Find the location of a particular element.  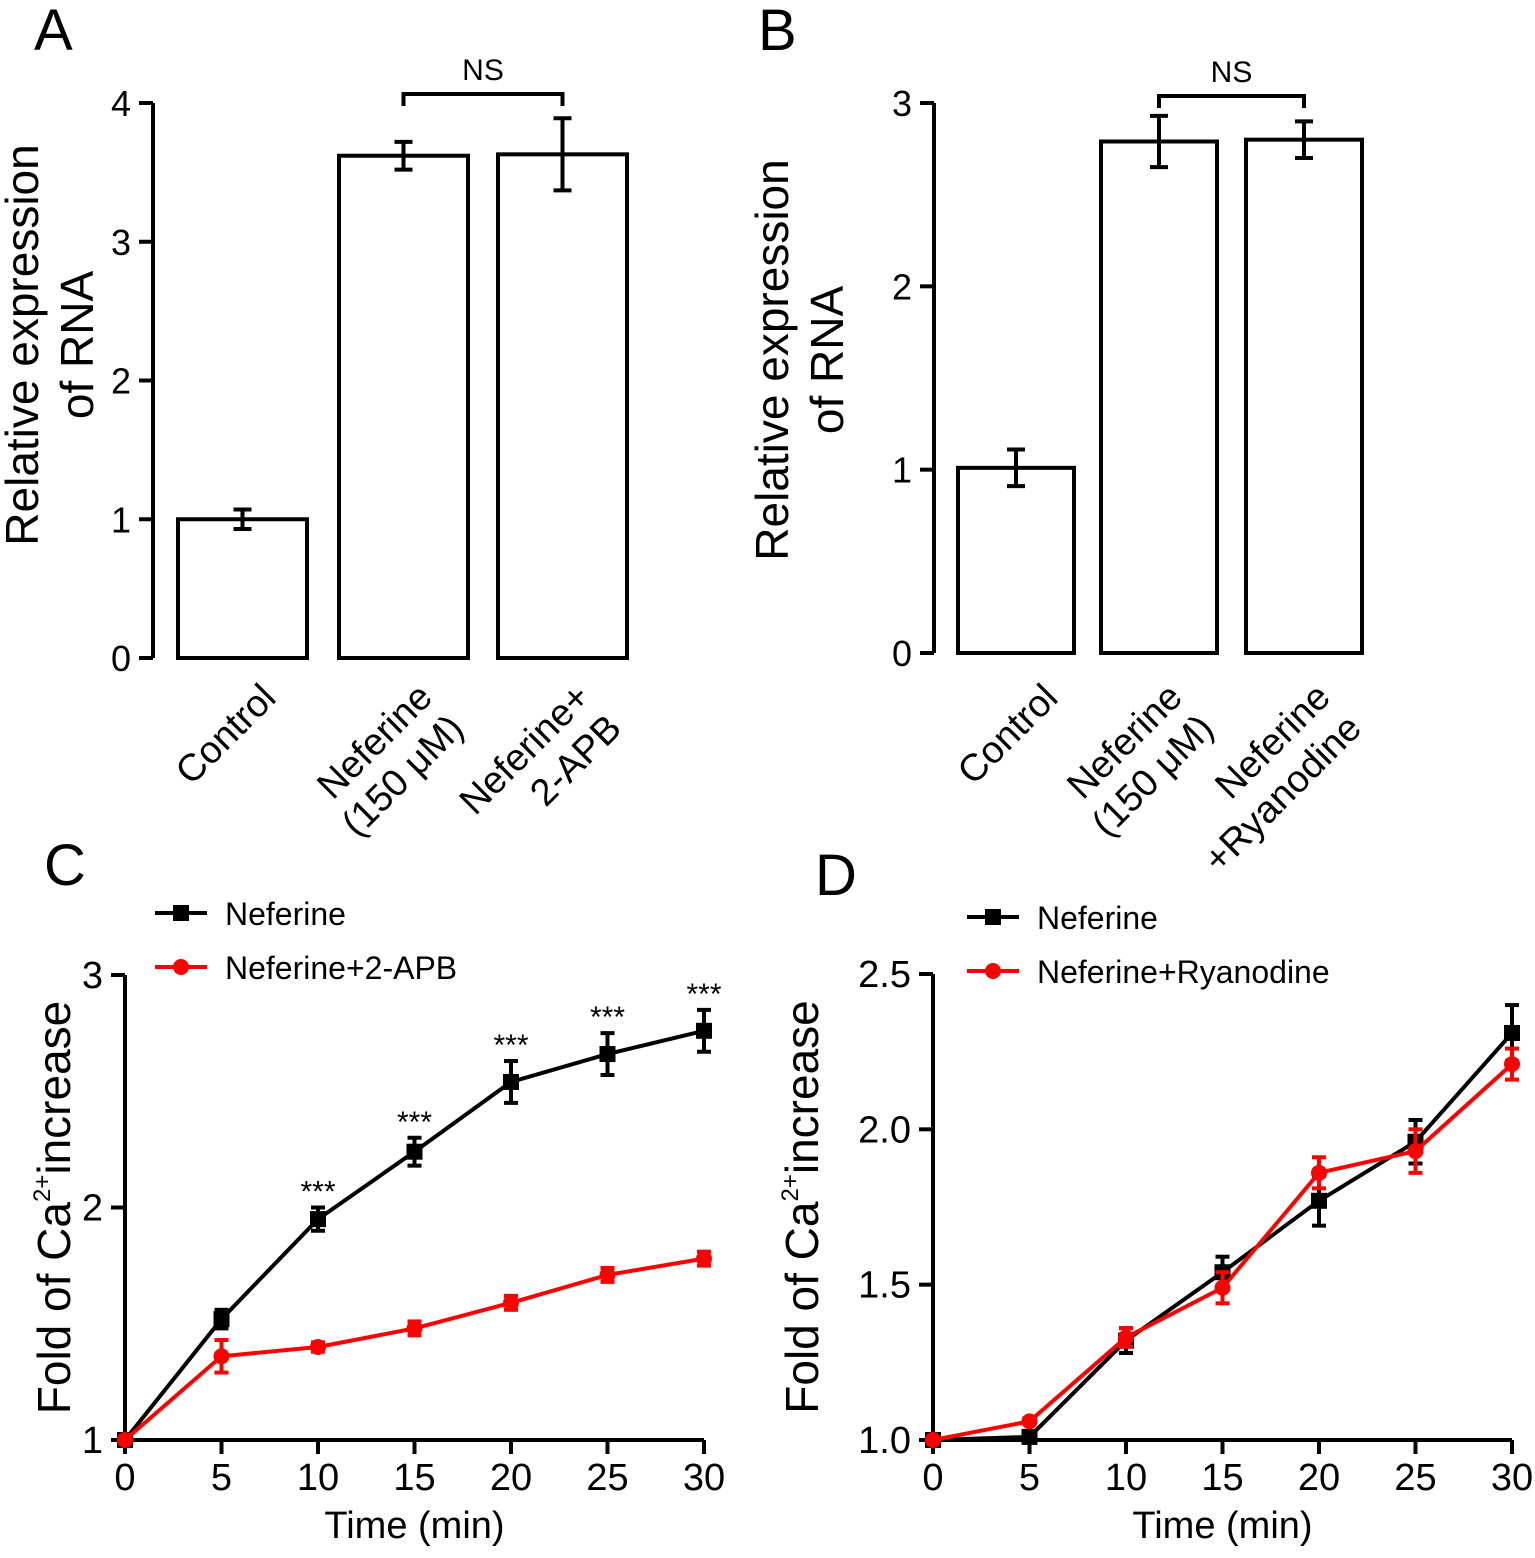

panel-label-b: B is located at coordinates (777, 31).